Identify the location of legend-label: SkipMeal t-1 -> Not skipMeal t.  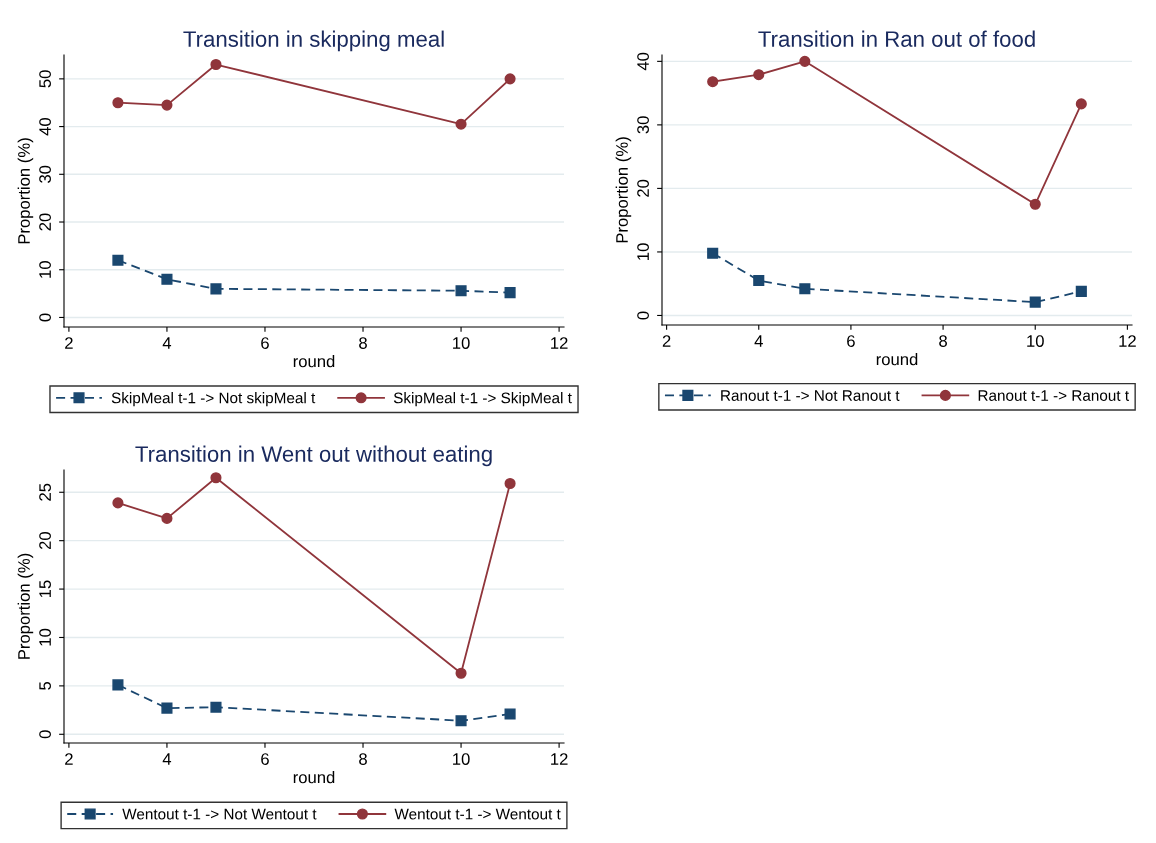
(213, 399).